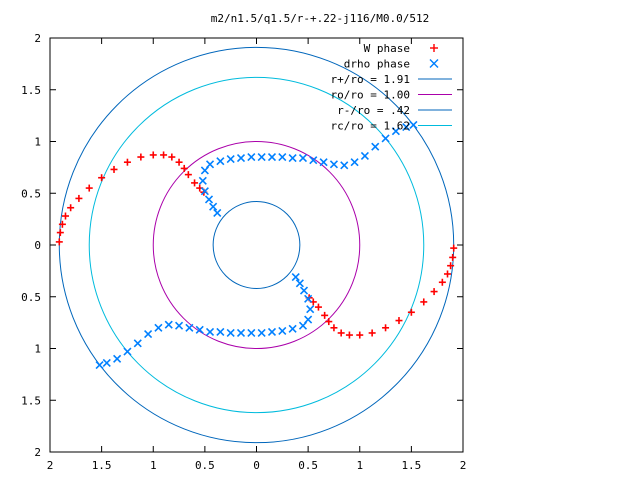 The width and height of the screenshot is (640, 480). Describe the element at coordinates (377, 64) in the screenshot. I see `legend-label: drho phase` at that location.